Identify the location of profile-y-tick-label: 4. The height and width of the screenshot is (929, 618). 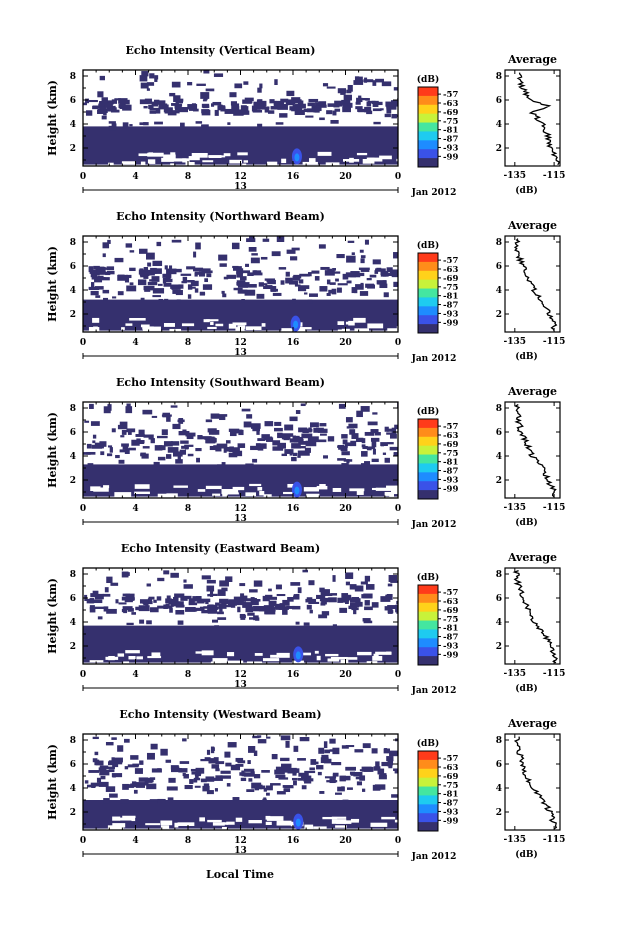
(499, 789).